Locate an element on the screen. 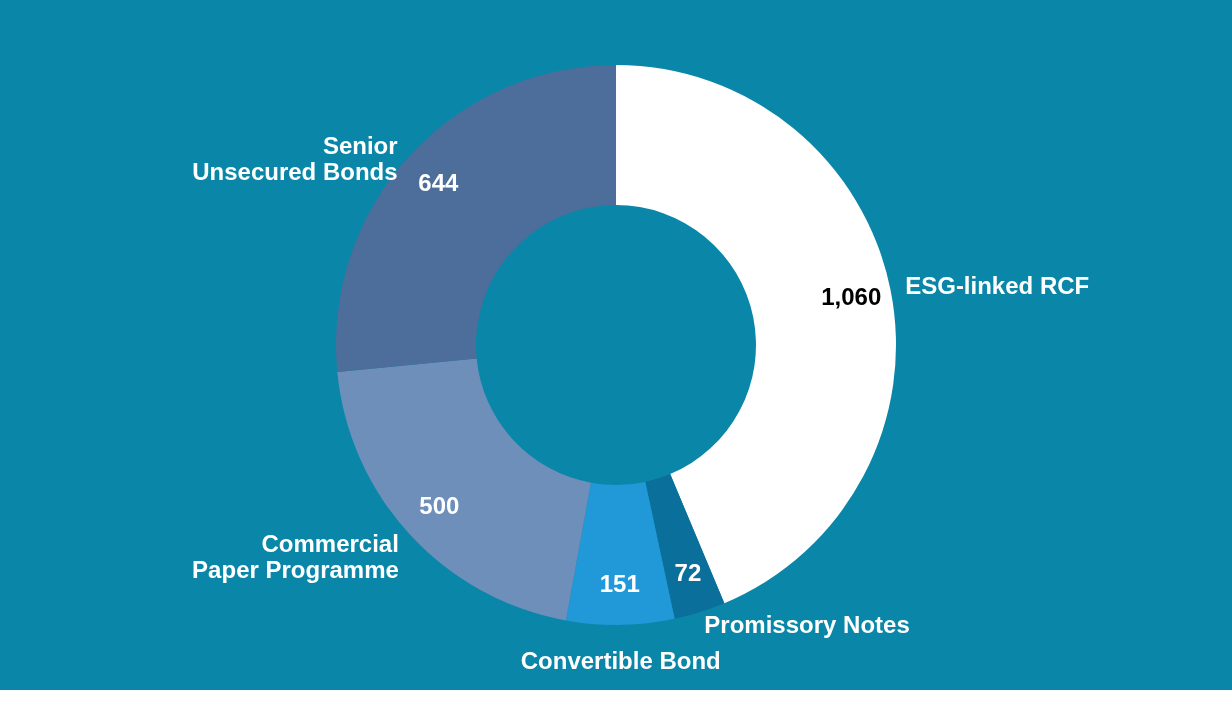  data-label: 644 is located at coordinates (438, 182).